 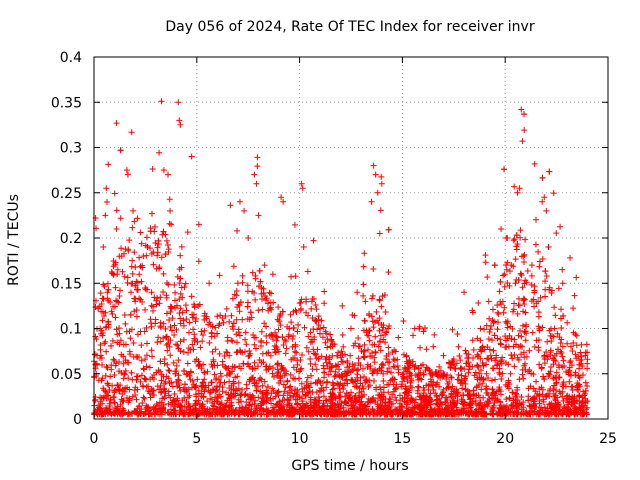 What do you see at coordinates (505, 439) in the screenshot?
I see `x-tick-label: 20` at bounding box center [505, 439].